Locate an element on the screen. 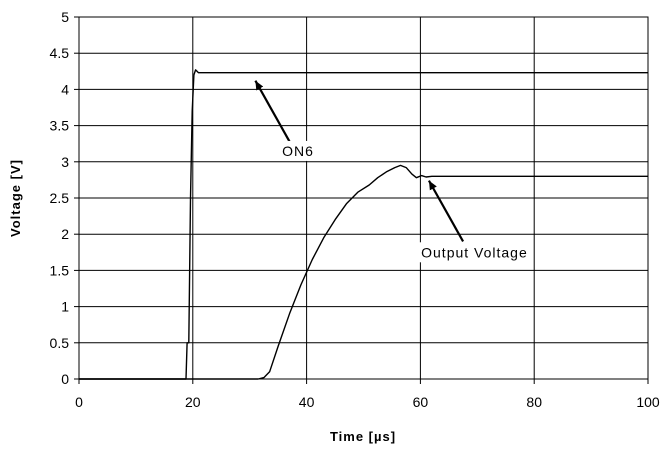 This screenshot has height=452, width=665. x-tick-label: 20 is located at coordinates (193, 402).